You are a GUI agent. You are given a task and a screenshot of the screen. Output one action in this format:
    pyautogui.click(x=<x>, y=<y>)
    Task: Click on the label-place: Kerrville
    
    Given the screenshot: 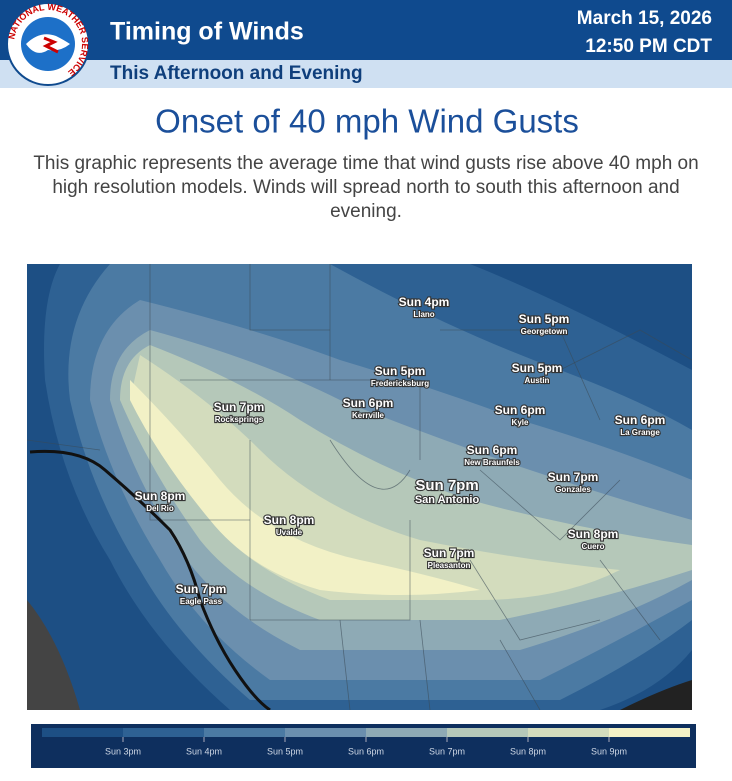 What is the action you would take?
    pyautogui.click(x=368, y=415)
    